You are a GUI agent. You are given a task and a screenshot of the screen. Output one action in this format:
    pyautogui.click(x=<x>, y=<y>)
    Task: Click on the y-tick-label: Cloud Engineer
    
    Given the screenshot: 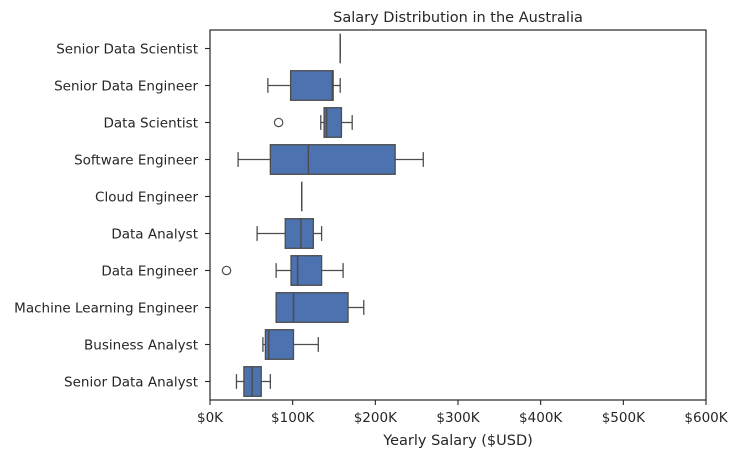 What is the action you would take?
    pyautogui.click(x=146, y=198)
    